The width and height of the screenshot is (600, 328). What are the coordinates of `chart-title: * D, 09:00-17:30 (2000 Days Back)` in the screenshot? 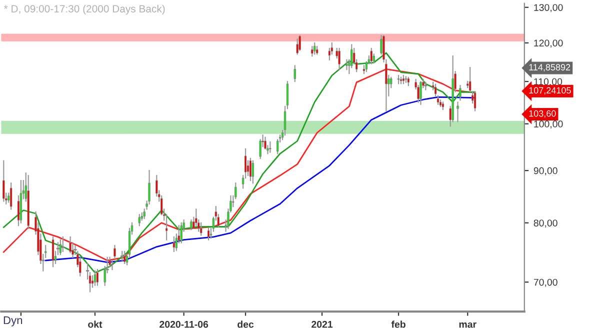 It's located at (84, 9).